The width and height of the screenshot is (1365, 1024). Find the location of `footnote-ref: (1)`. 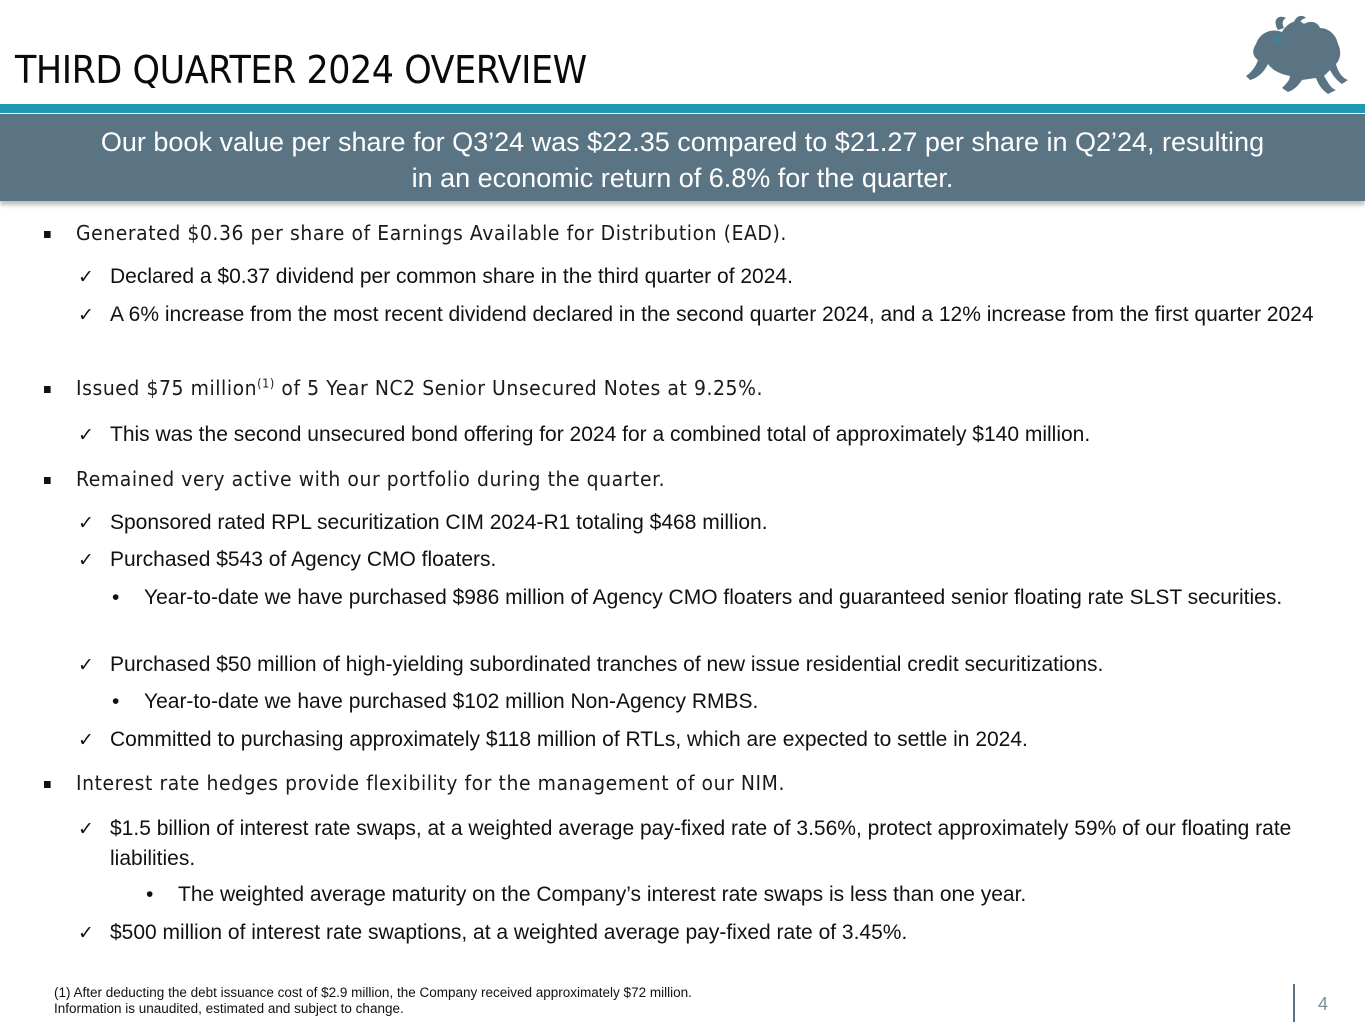

footnote-ref: (1) is located at coordinates (266, 383).